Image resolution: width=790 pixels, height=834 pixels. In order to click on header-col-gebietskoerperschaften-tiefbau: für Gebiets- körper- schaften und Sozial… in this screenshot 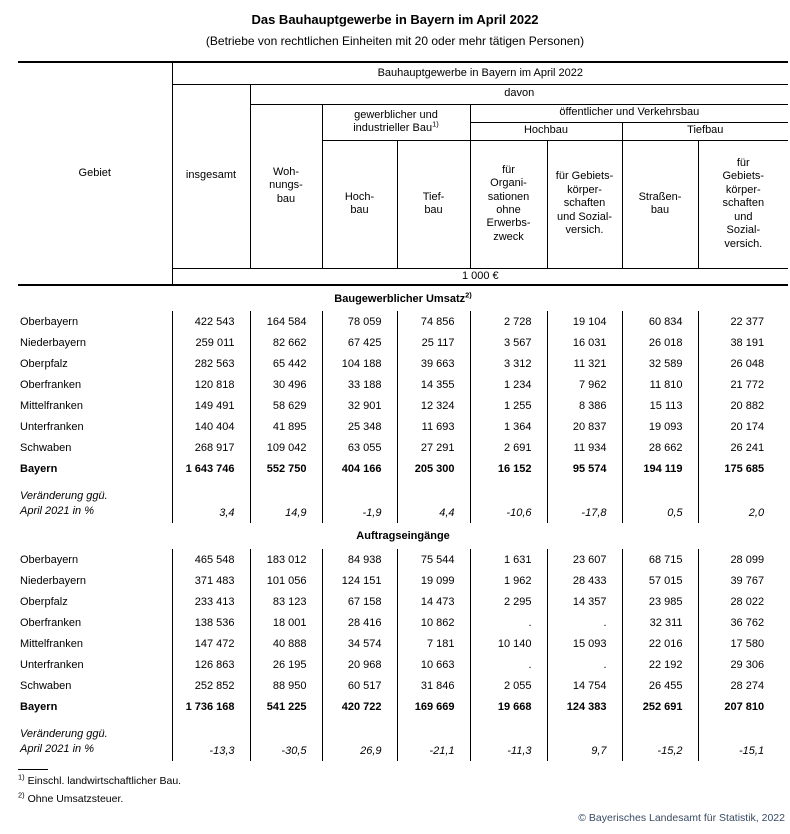, I will do `click(743, 204)`.